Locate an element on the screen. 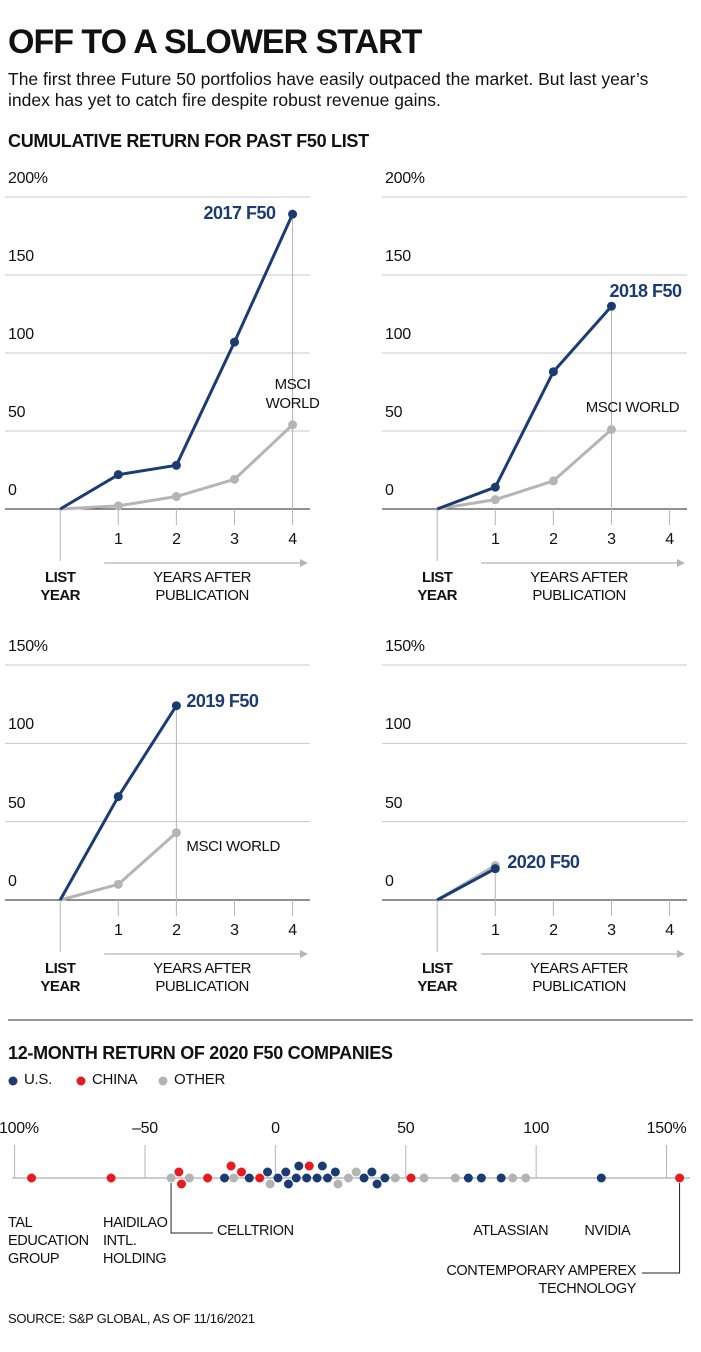  x-tick-label: 150% is located at coordinates (666, 1128).